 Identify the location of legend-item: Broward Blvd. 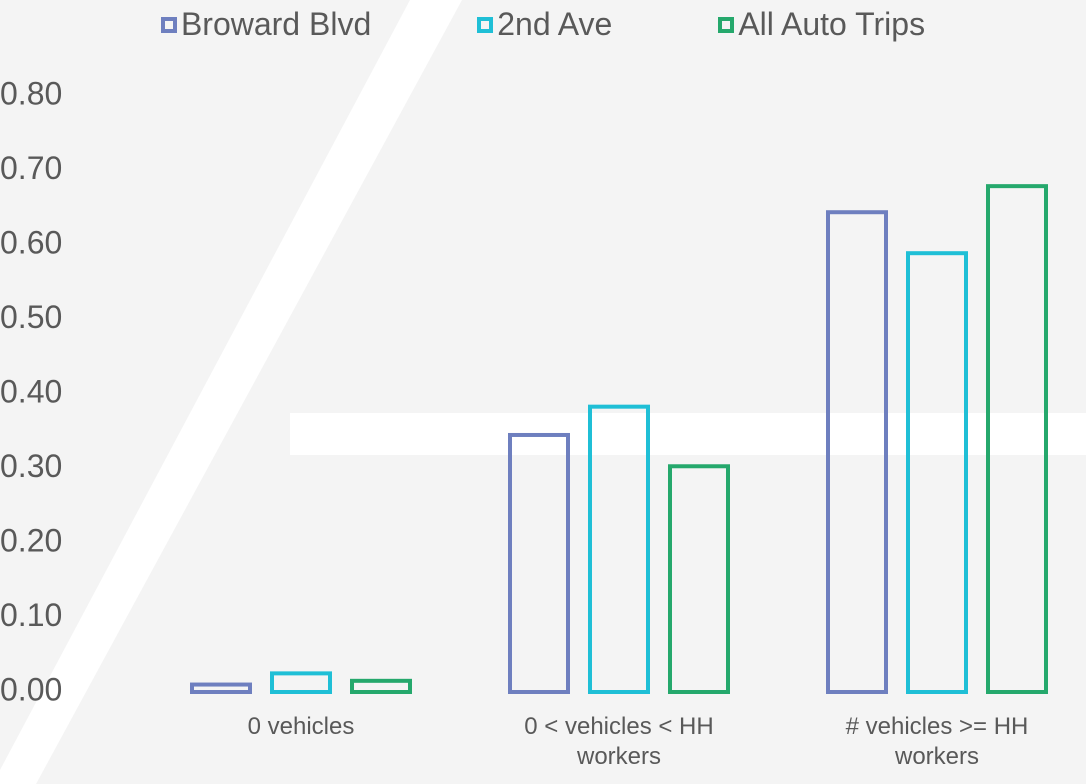
(266, 24).